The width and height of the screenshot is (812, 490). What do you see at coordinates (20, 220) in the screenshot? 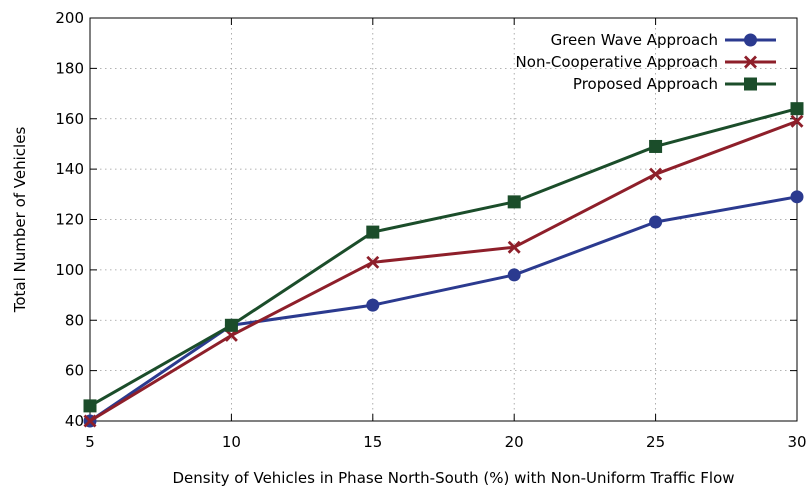
I see `y-axis-label: Total Number of Vehicles` at bounding box center [20, 220].